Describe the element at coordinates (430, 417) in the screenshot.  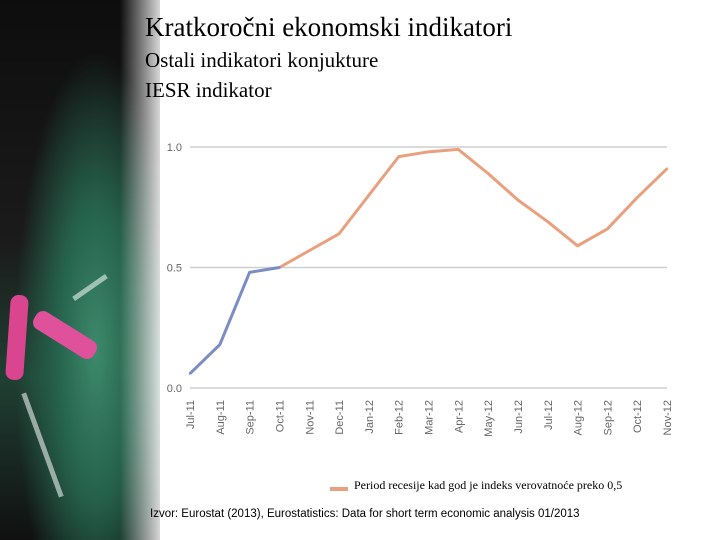
I see `x-tick-label: Mar-12` at that location.